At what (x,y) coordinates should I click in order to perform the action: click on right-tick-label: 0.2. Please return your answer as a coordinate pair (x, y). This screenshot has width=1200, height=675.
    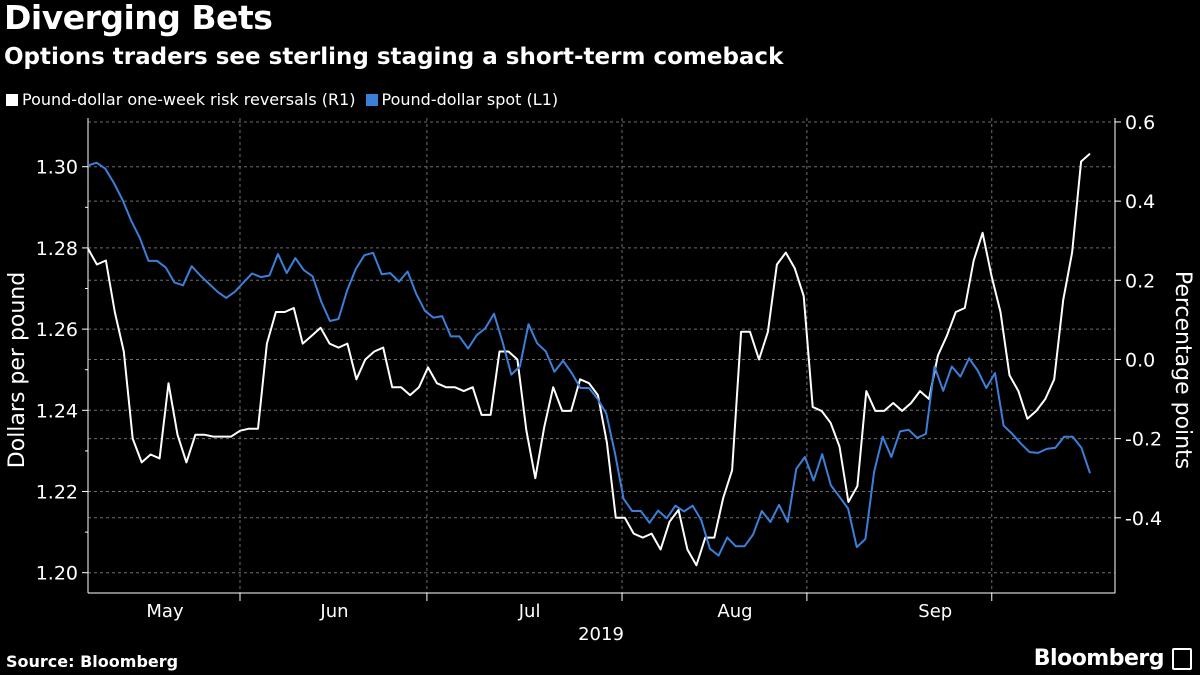
    Looking at the image, I should click on (1140, 281).